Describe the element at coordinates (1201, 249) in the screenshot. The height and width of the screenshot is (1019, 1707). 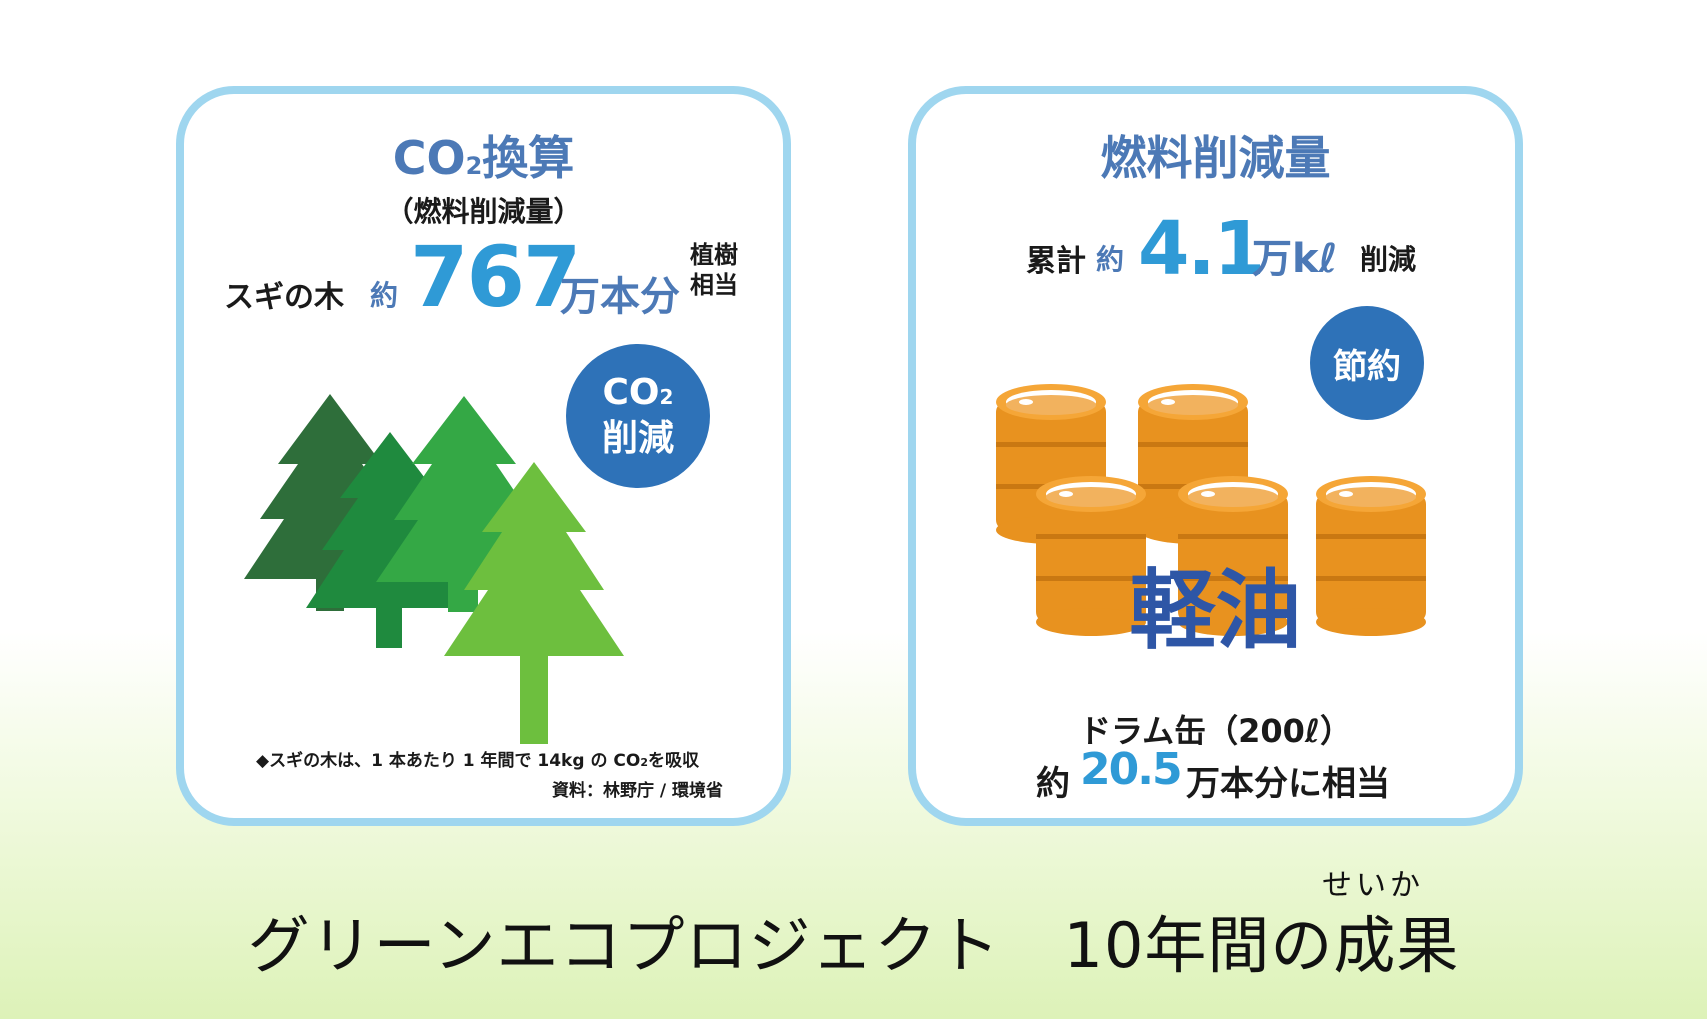
I see `fuel-value: 4.1` at that location.